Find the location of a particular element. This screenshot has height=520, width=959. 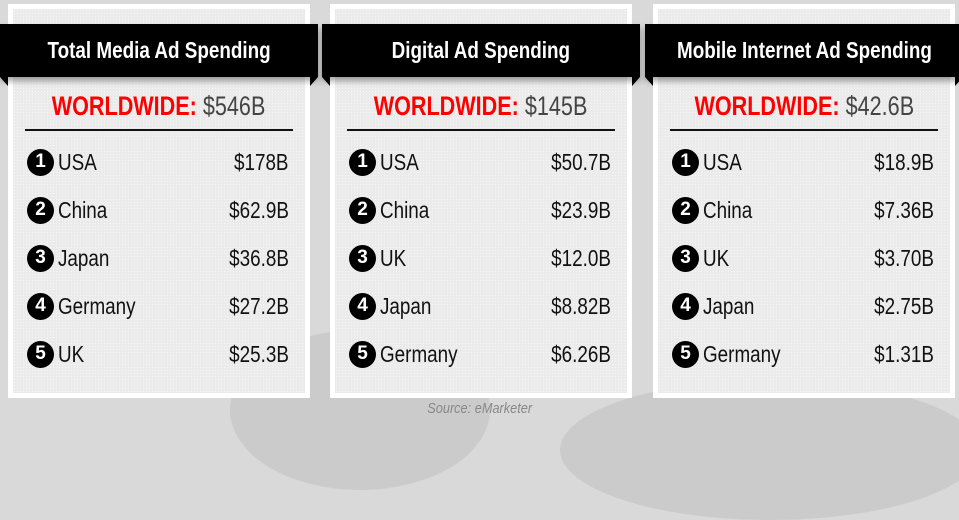

spend-value: $36.8B is located at coordinates (259, 257).